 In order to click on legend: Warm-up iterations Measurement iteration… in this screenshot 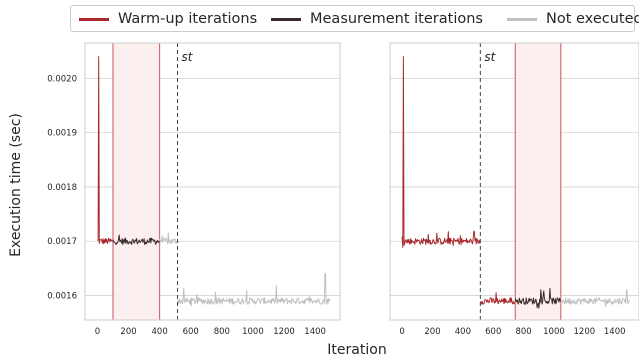, I will do `click(354, 18)`.